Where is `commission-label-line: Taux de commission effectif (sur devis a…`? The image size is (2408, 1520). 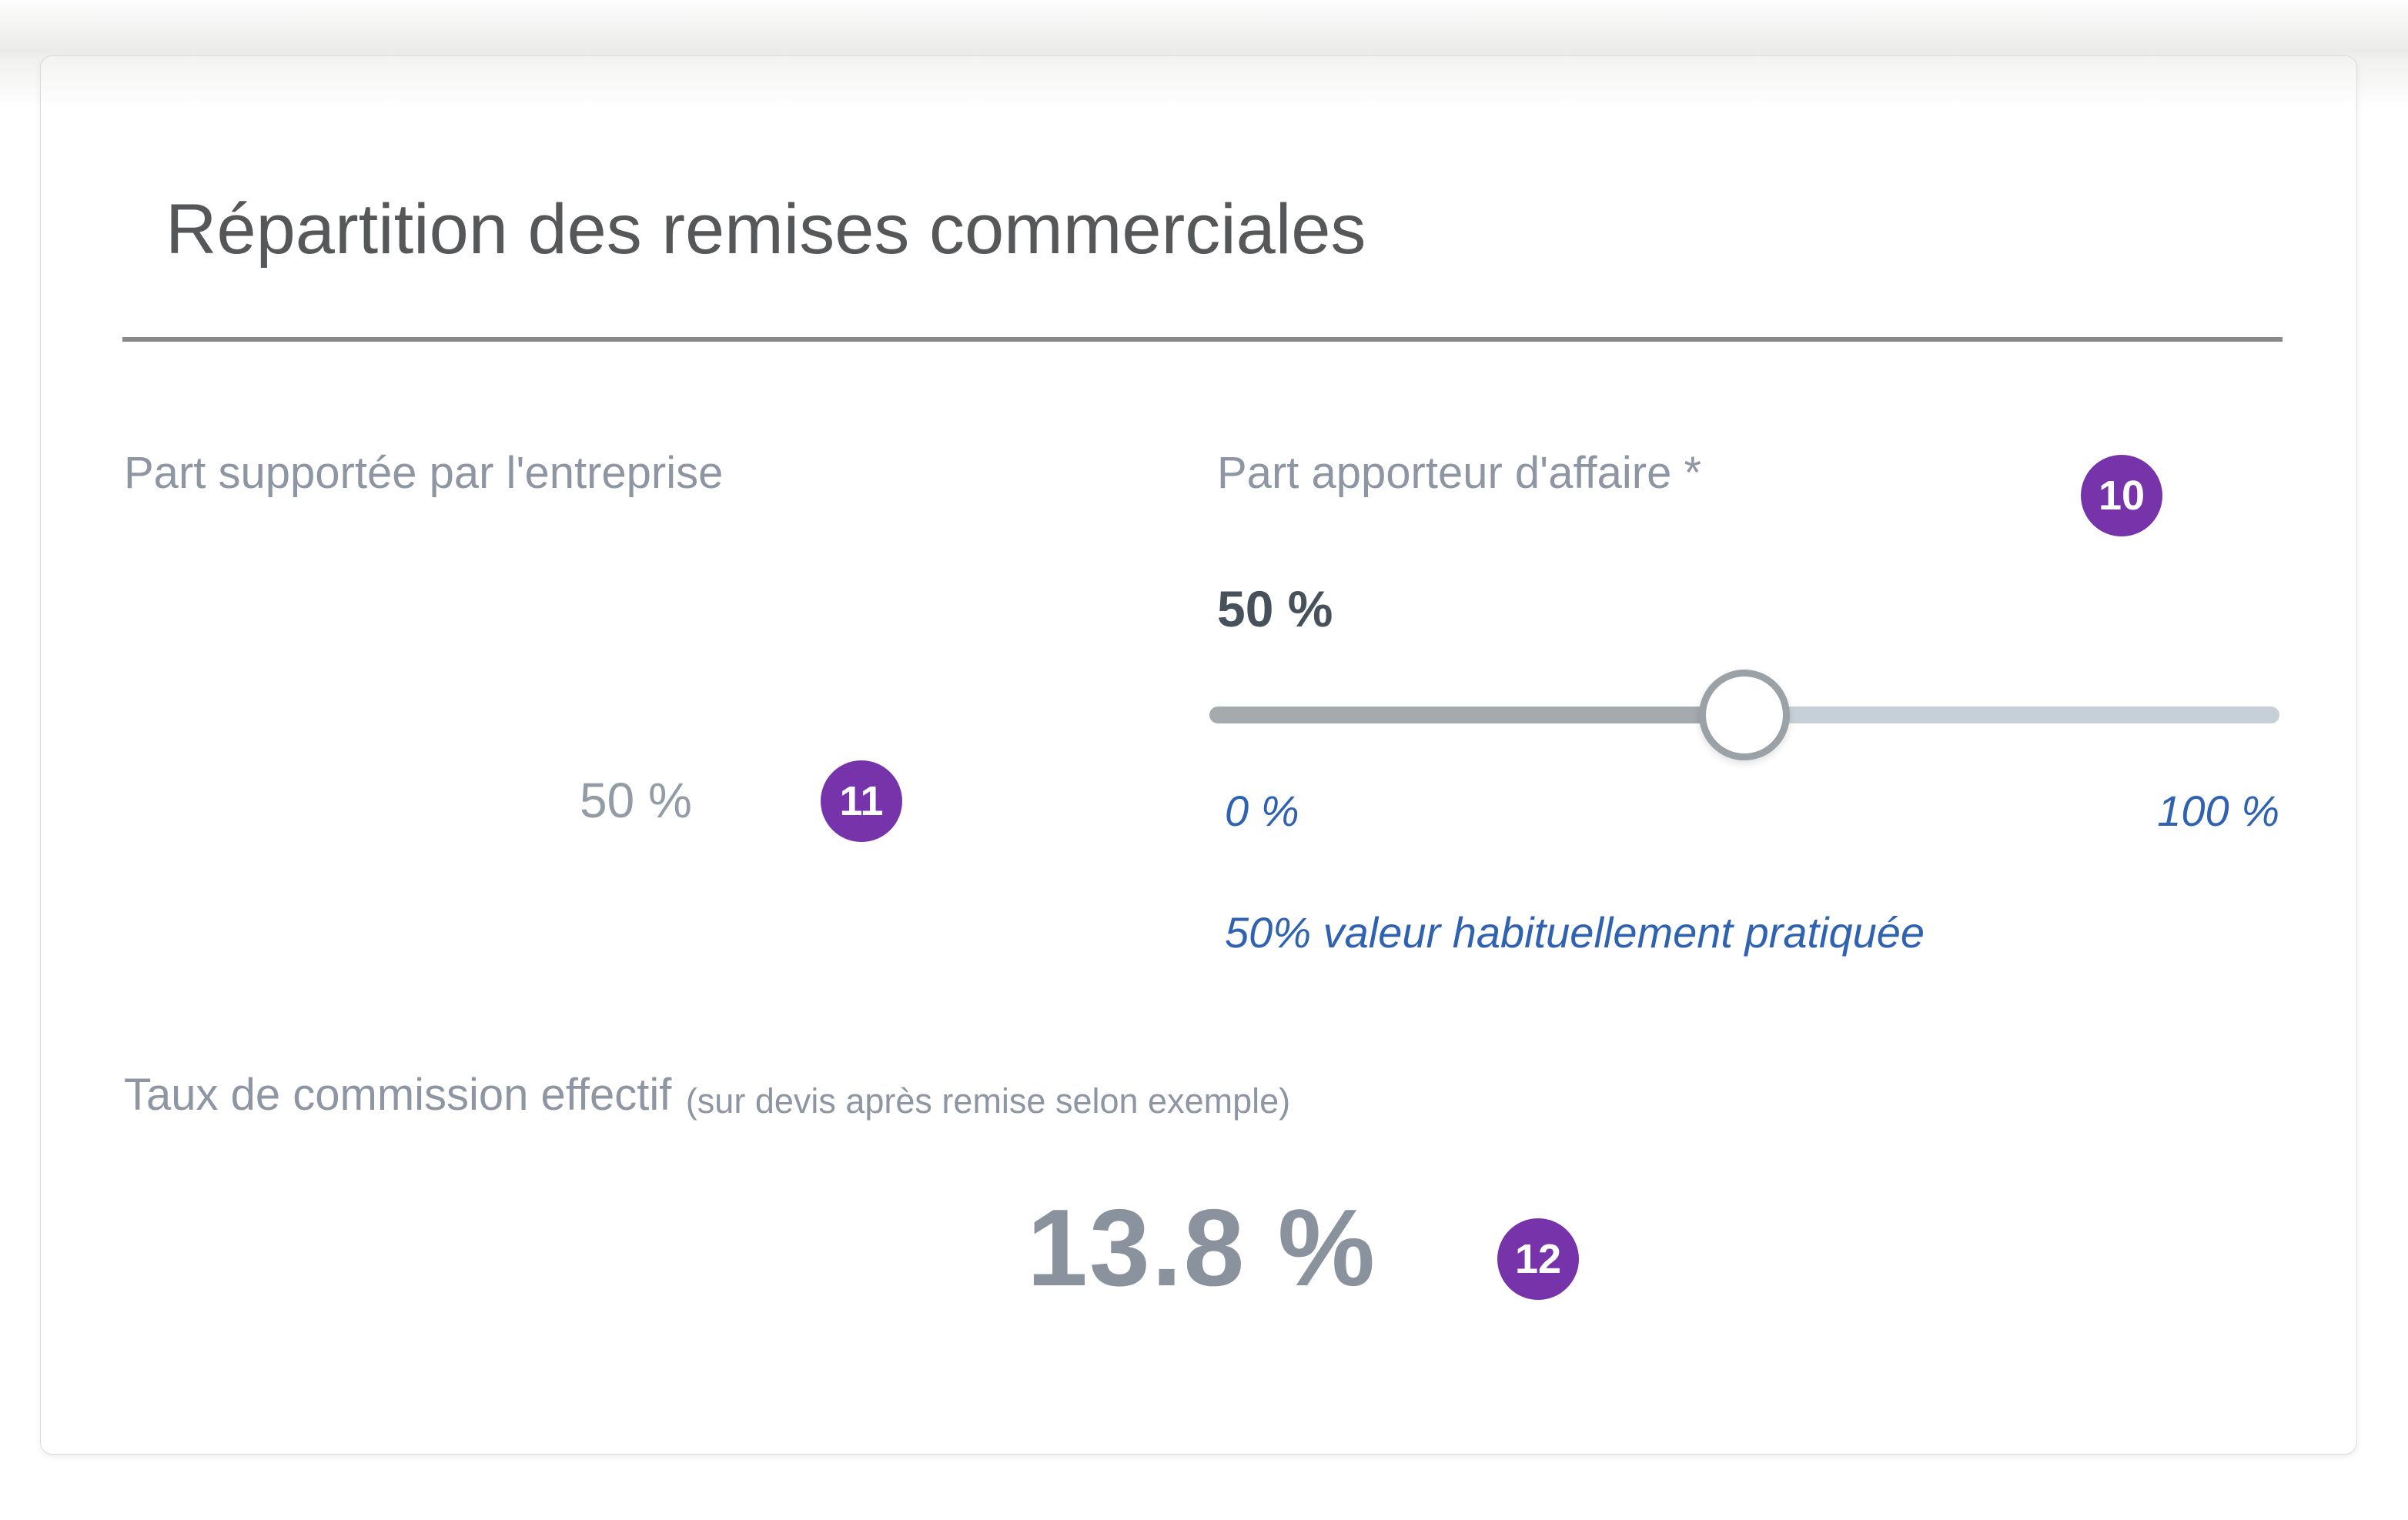 commission-label-line: Taux de commission effectif (sur devis a… is located at coordinates (707, 1095).